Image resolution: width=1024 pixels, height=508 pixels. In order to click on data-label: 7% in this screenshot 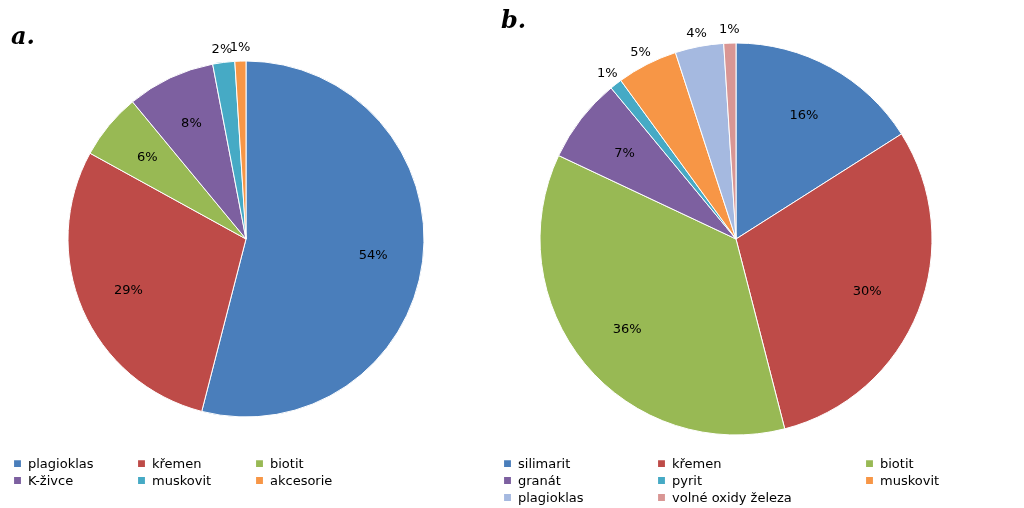, I will do `click(624, 152)`.